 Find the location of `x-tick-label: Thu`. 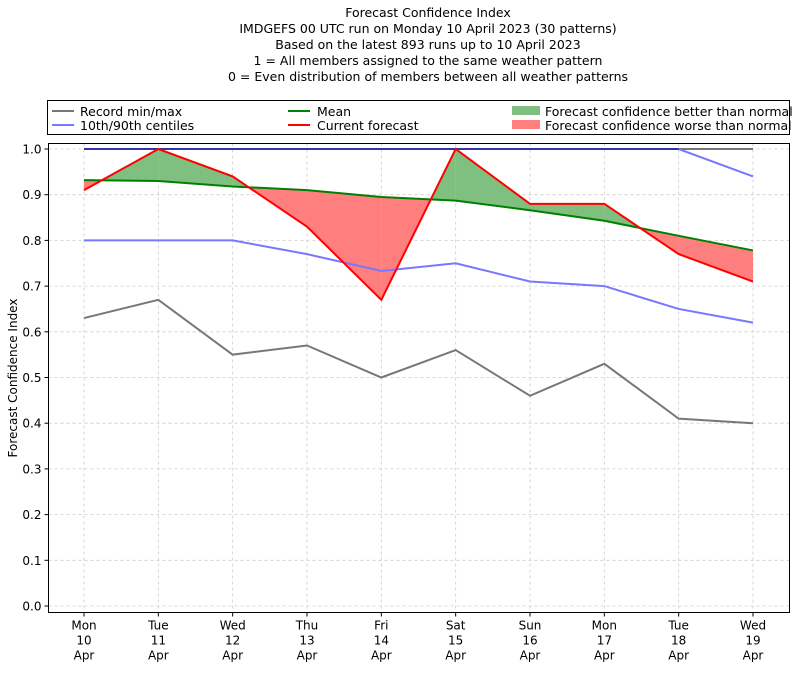

x-tick-label: Thu is located at coordinates (307, 626).